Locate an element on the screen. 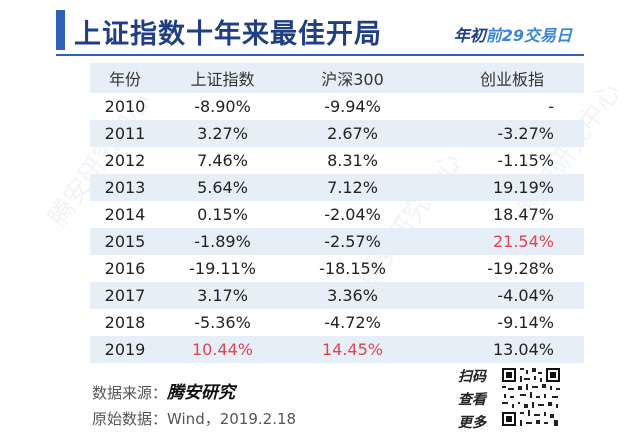 This screenshot has width=640, height=435. scan-line: 查看 is located at coordinates (472, 400).